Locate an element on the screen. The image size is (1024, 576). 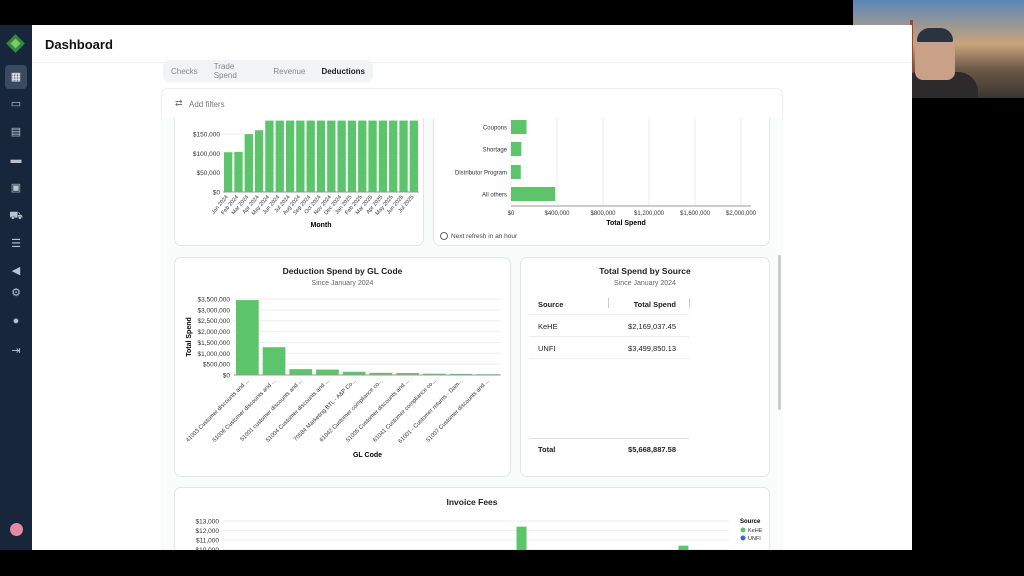
x-tick-label: $2,000,000 is located at coordinates (741, 214).